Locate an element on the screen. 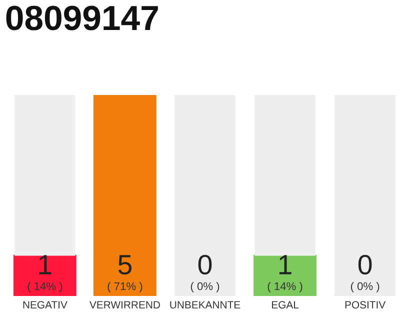 Image resolution: width=410 pixels, height=320 pixels. data-label: 5 ( 71% ) is located at coordinates (125, 273).